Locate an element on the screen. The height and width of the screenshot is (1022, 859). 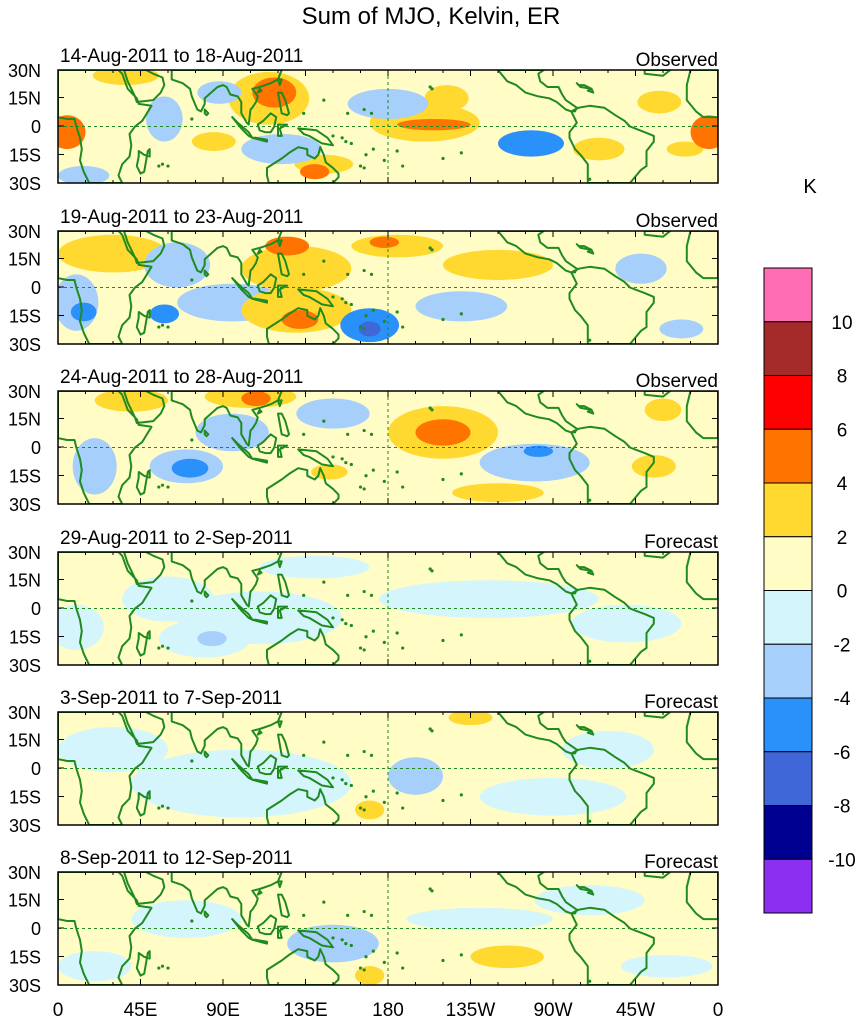
colorbar-level-label: -6 is located at coordinates (842, 753).